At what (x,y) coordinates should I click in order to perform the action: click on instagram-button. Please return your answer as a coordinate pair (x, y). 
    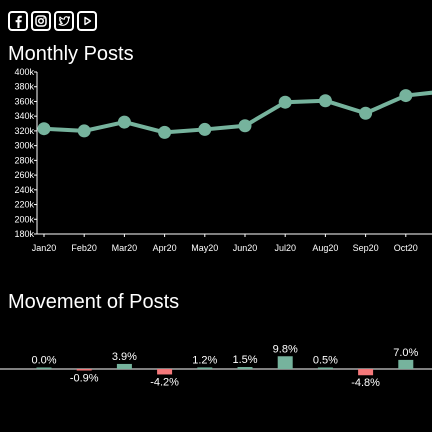
    Looking at the image, I should click on (41, 21).